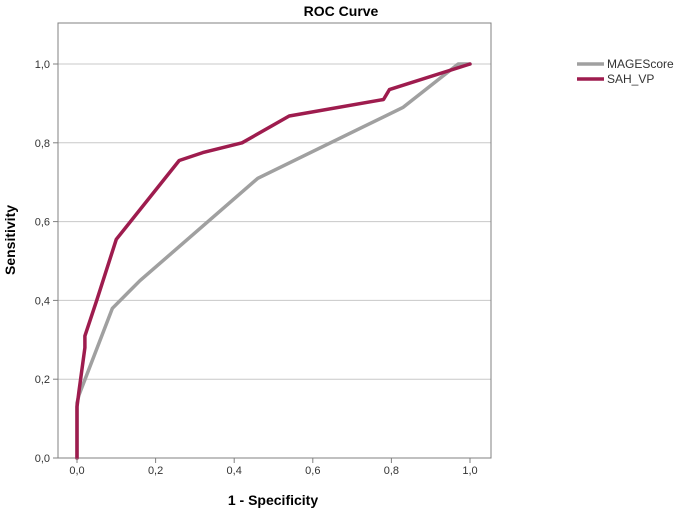 This screenshot has height=512, width=688. What do you see at coordinates (630, 79) in the screenshot?
I see `legend-label: SAH_VP` at bounding box center [630, 79].